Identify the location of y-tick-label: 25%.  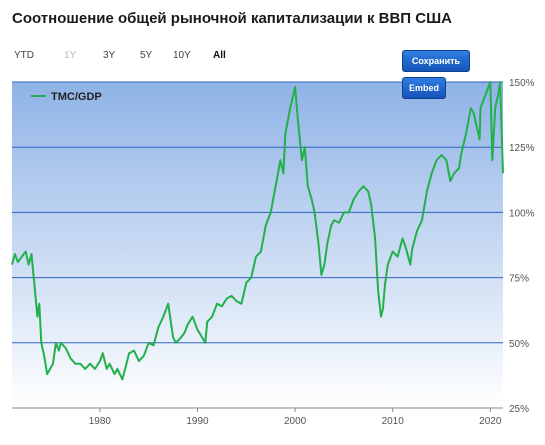
(519, 409).